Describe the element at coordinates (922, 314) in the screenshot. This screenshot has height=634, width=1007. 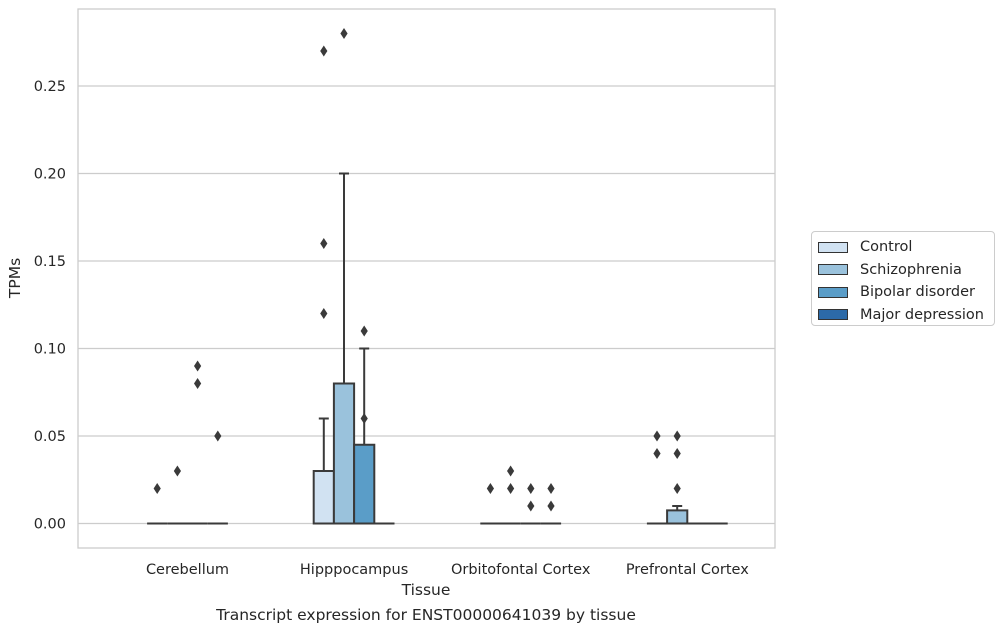
I see `legend-label: Major depression` at that location.